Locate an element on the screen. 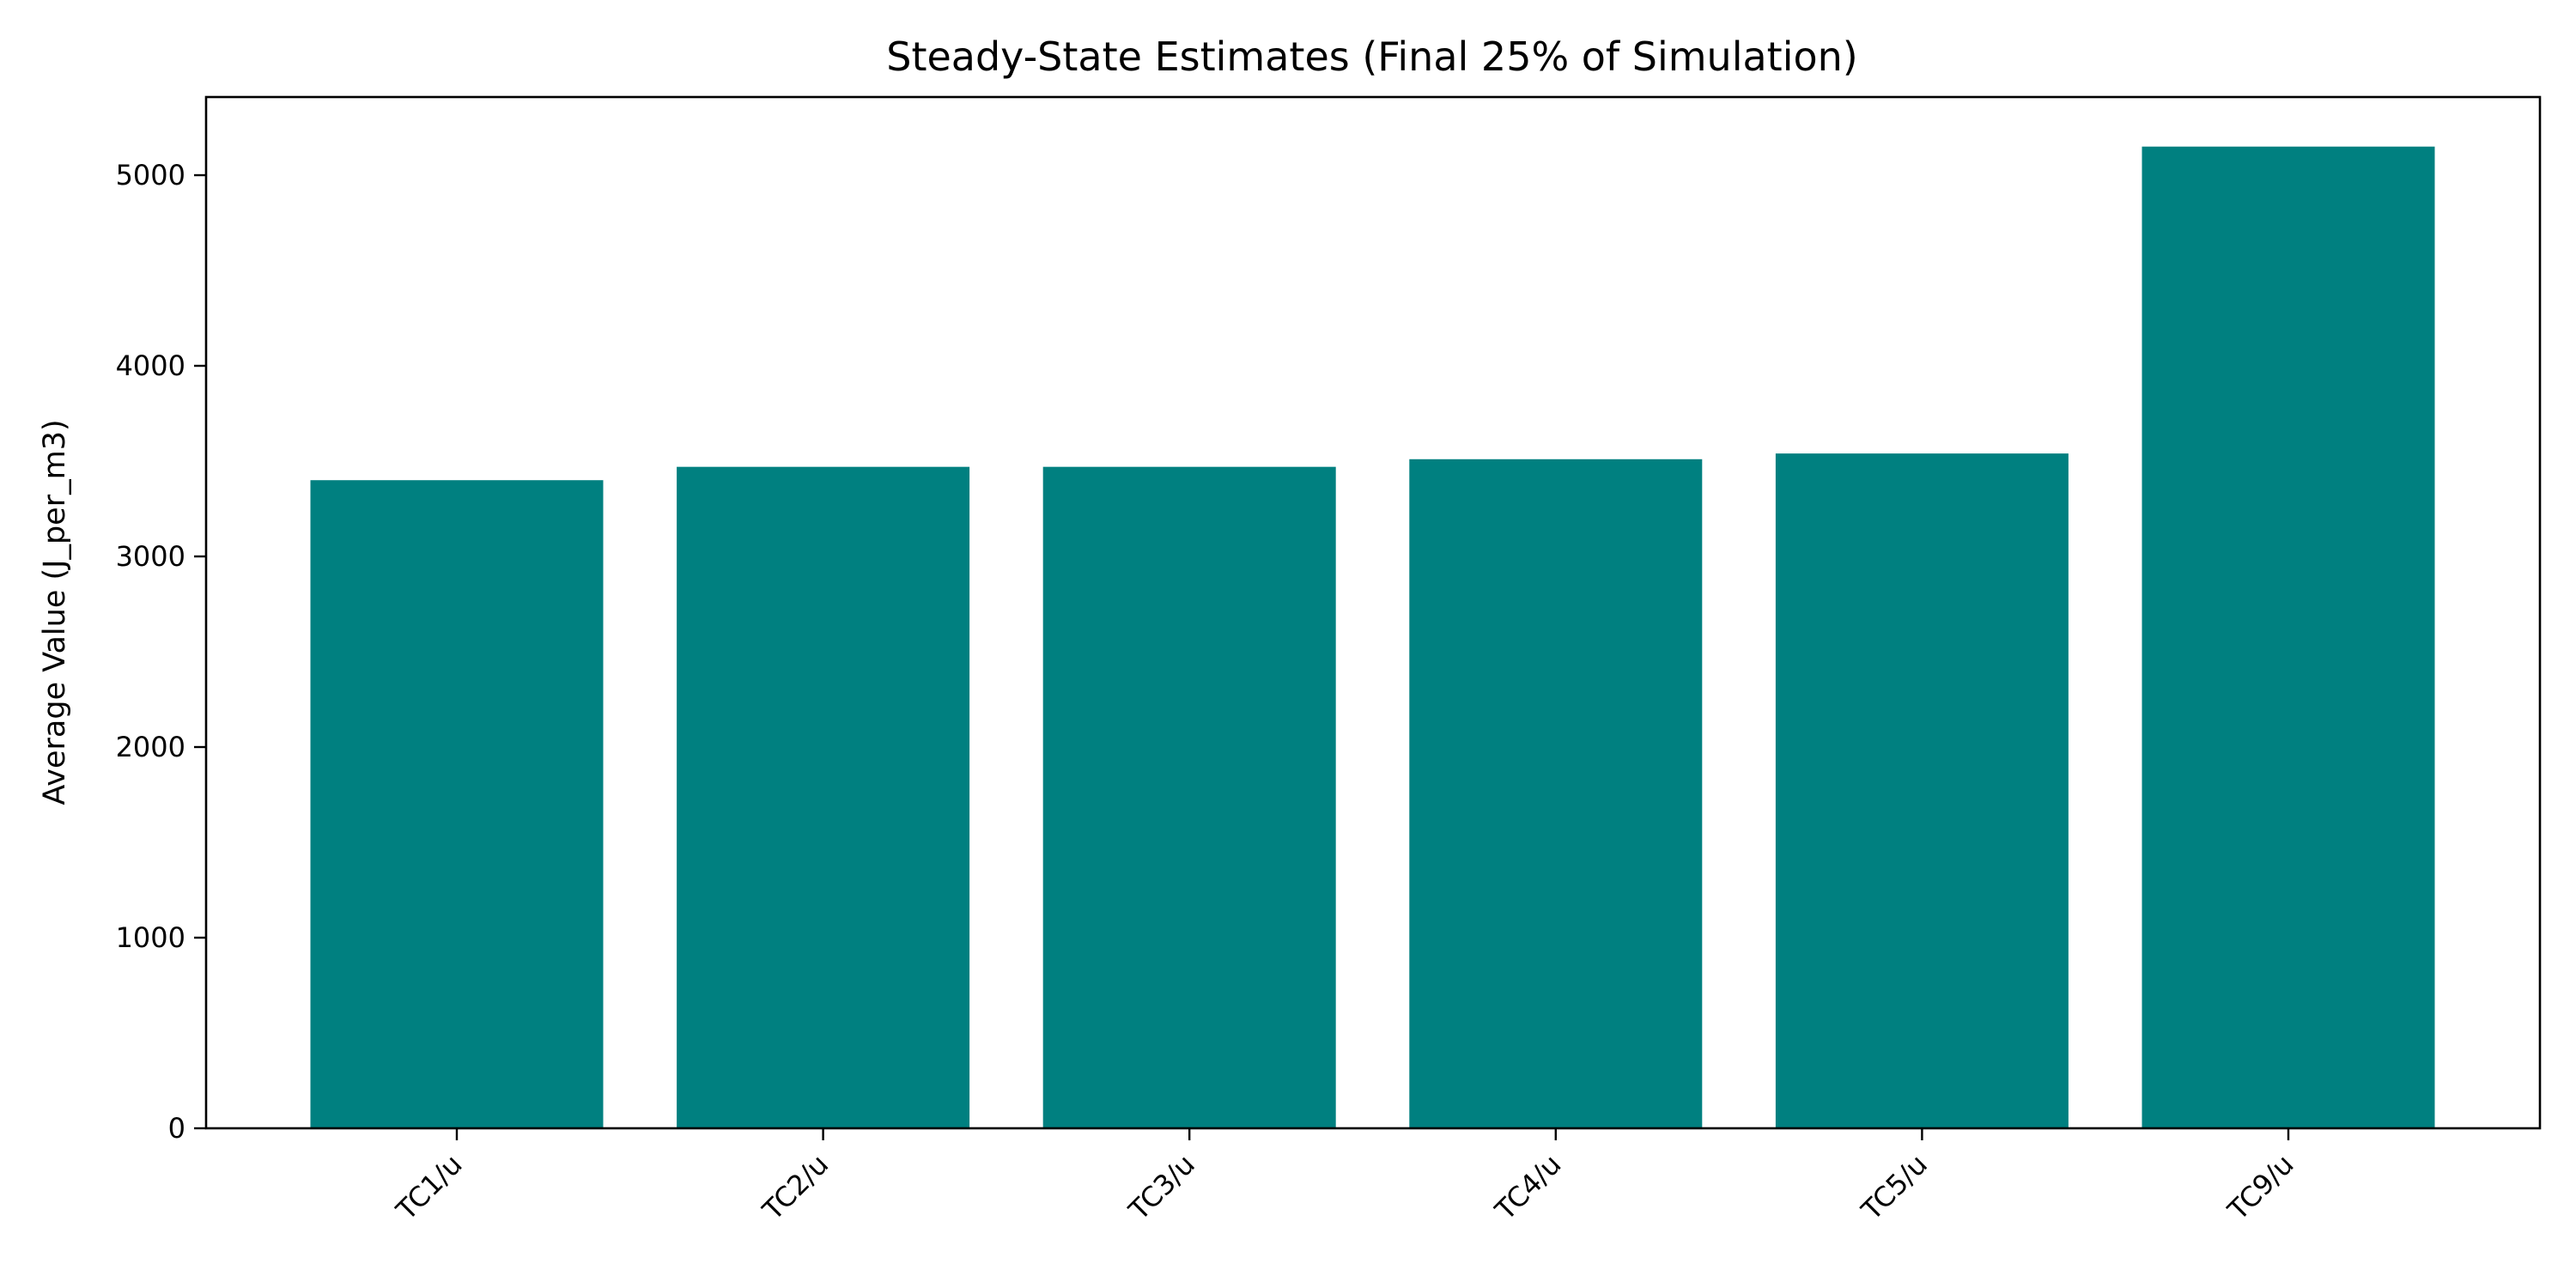  y-tick-label: 4000 is located at coordinates (150, 366).